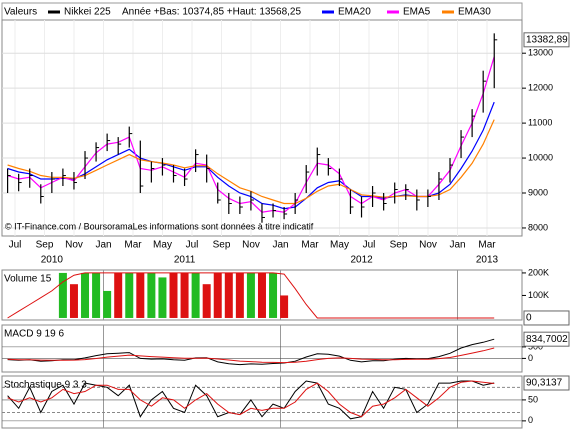 The height and width of the screenshot is (430, 570). Describe the element at coordinates (185, 260) in the screenshot. I see `year-label: 2011` at that location.